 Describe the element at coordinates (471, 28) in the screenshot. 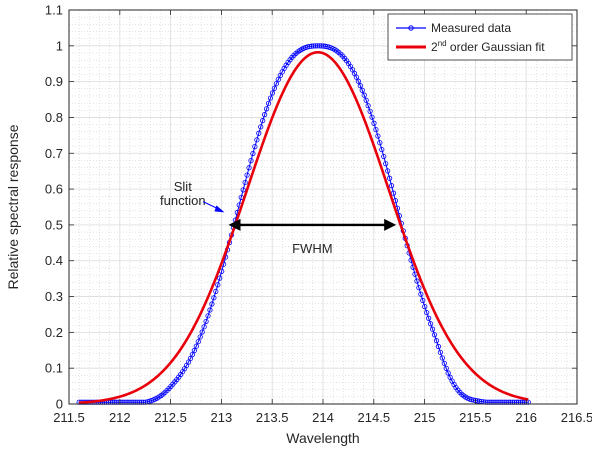

I see `legend-label-measured: Measured data` at that location.